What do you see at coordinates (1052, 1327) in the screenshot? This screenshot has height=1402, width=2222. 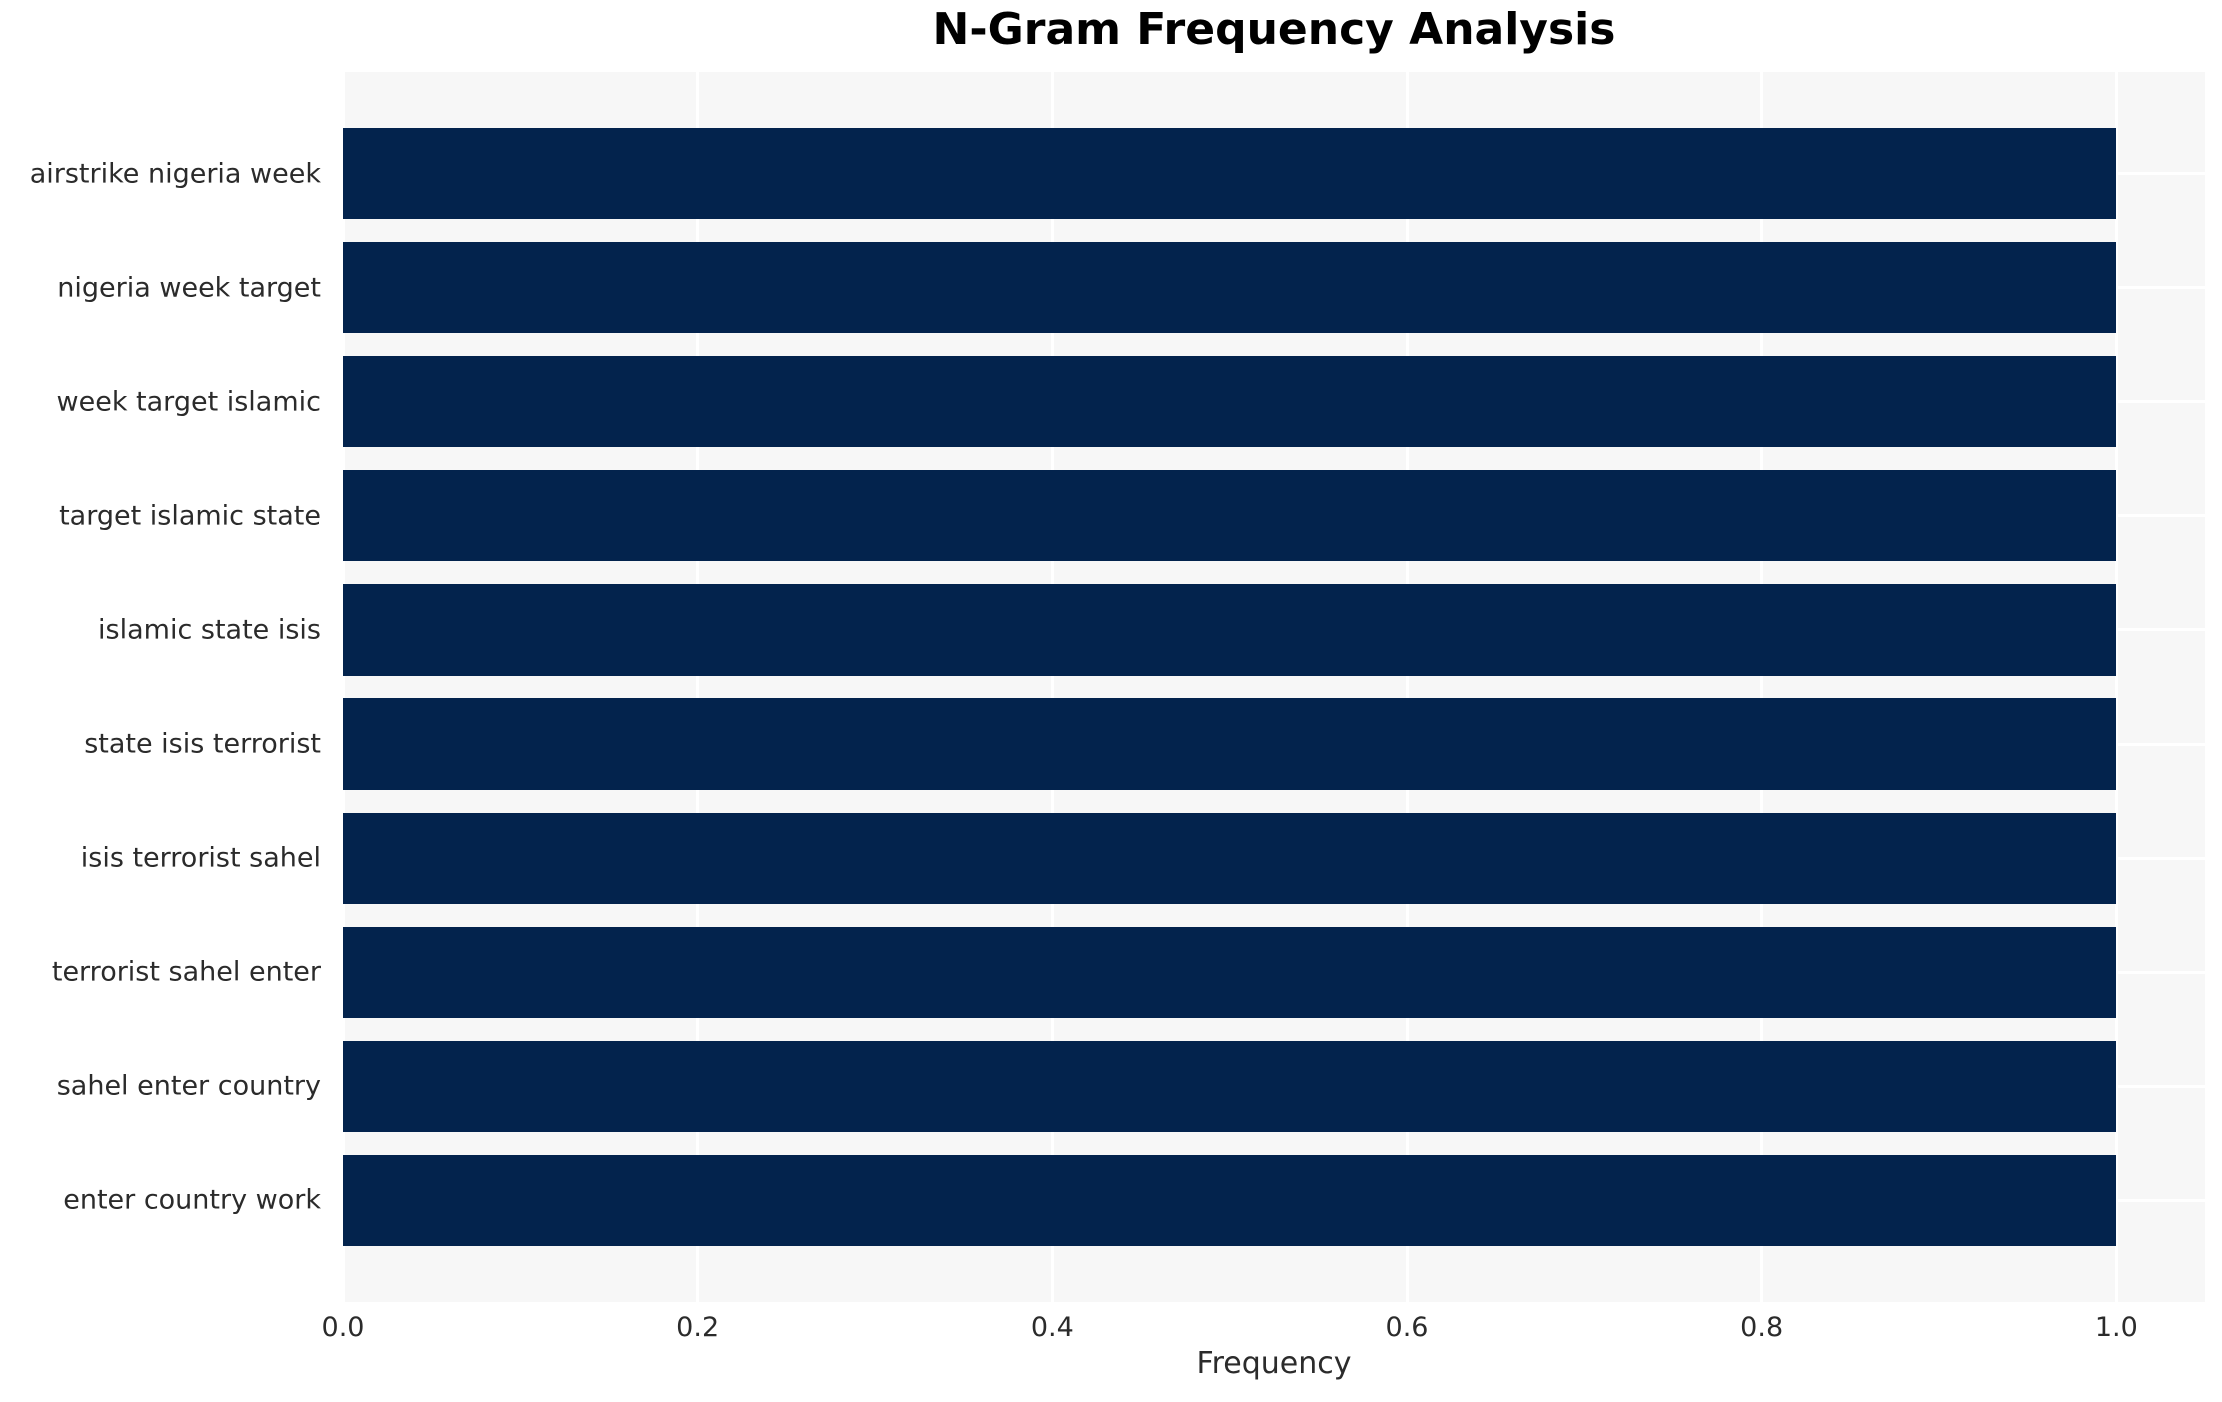 I see `x-tick-label: 0.4` at bounding box center [1052, 1327].